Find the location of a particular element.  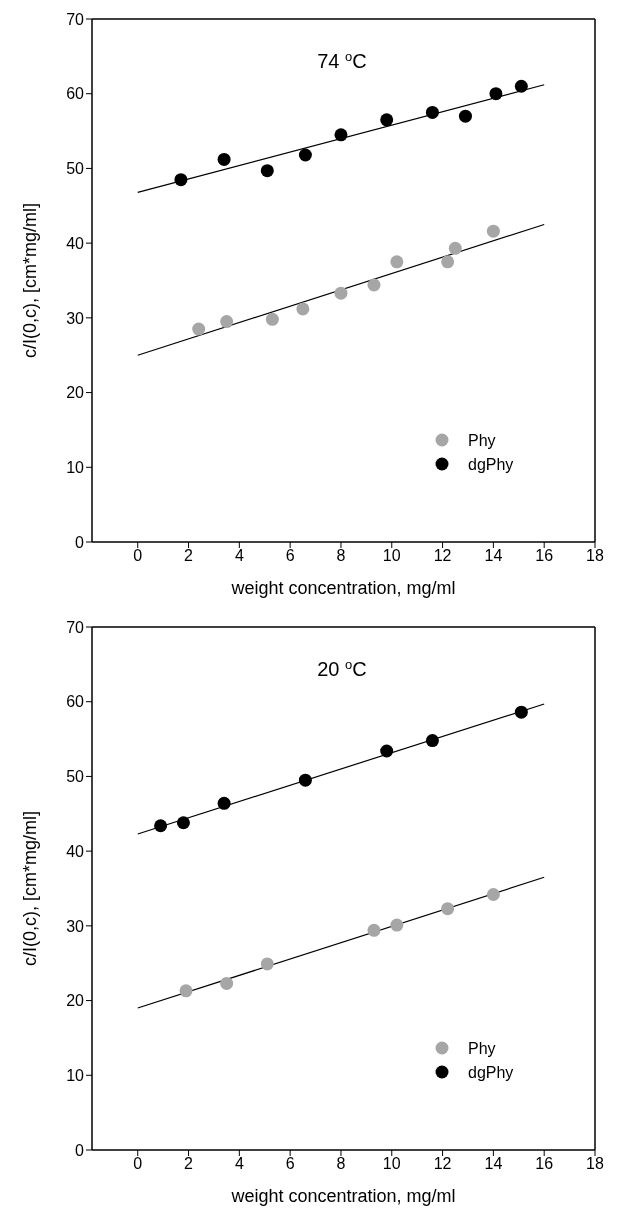

text: 20 $^{o}$C is located at coordinates (342, 668).